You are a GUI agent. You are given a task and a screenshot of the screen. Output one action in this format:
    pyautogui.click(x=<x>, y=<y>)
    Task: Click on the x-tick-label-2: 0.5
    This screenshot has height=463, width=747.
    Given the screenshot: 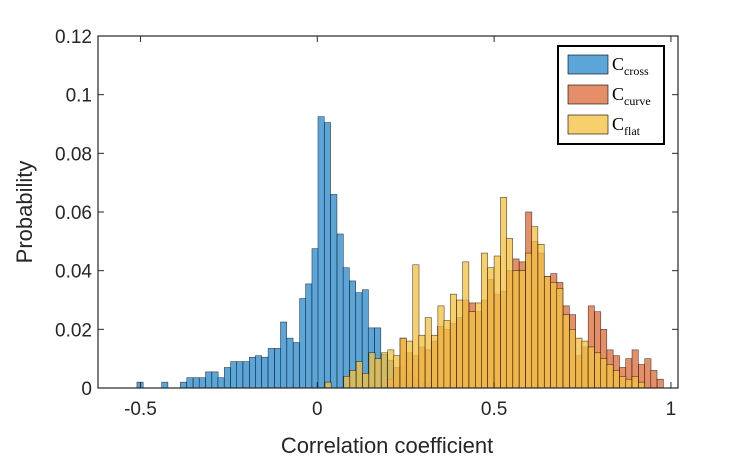 What is the action you would take?
    pyautogui.click(x=494, y=409)
    